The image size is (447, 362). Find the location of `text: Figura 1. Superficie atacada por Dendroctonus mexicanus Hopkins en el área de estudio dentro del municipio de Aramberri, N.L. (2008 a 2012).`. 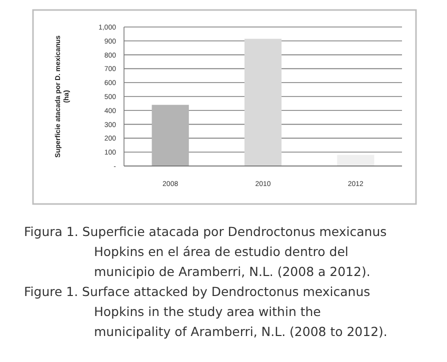

text: Figura 1. Superficie atacada por Dendroctonus mexicanus Hopkins en el área de estudio dentro del municipio de Aramberri, N.L. (2008 a 2012). is located at coordinates (205, 251).